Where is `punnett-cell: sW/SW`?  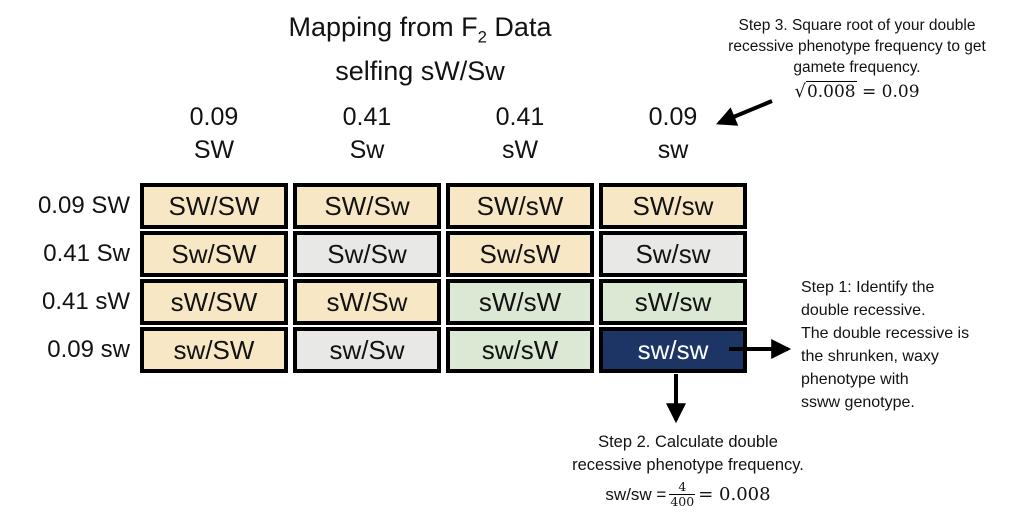
punnett-cell: sW/SW is located at coordinates (214, 302).